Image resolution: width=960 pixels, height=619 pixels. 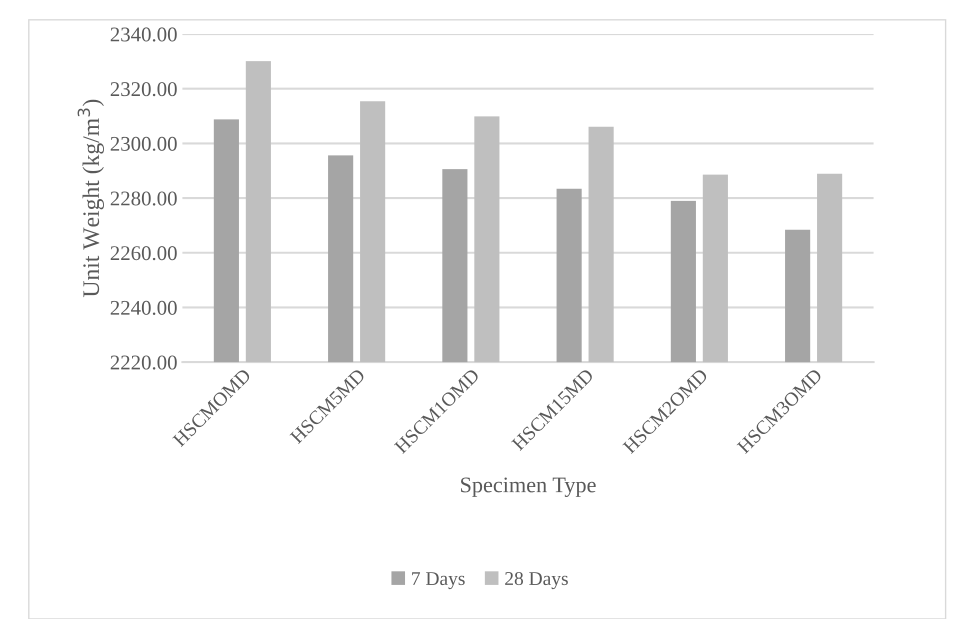 I want to click on y-tick-label: 2340.00, so click(x=143, y=34).